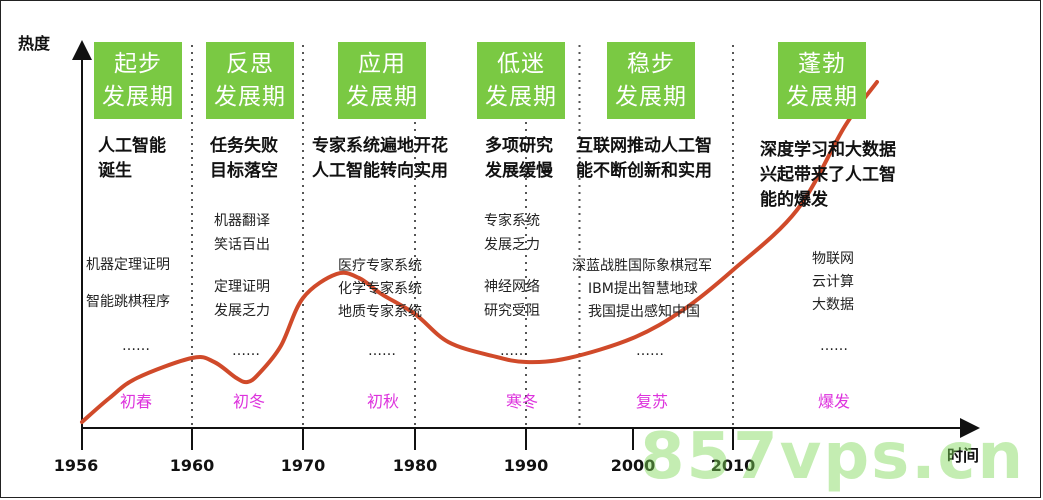 Image resolution: width=1043 pixels, height=500 pixels. I want to click on event: 专家系统, so click(512, 221).